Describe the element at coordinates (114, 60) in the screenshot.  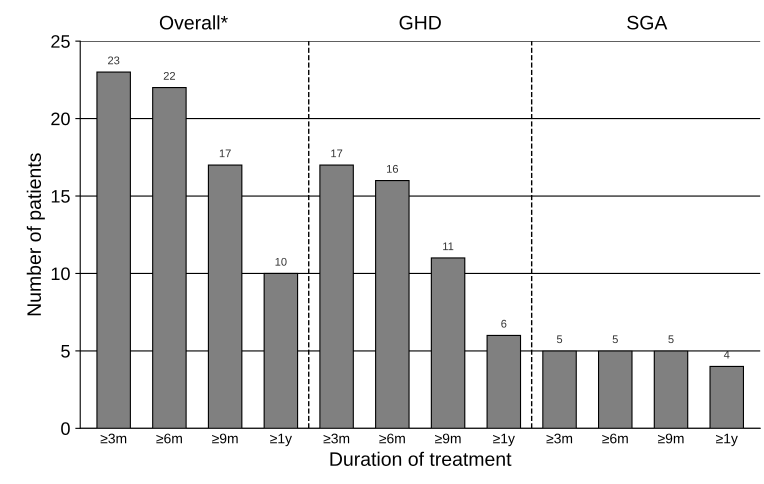
I see `data-label: 23` at that location.